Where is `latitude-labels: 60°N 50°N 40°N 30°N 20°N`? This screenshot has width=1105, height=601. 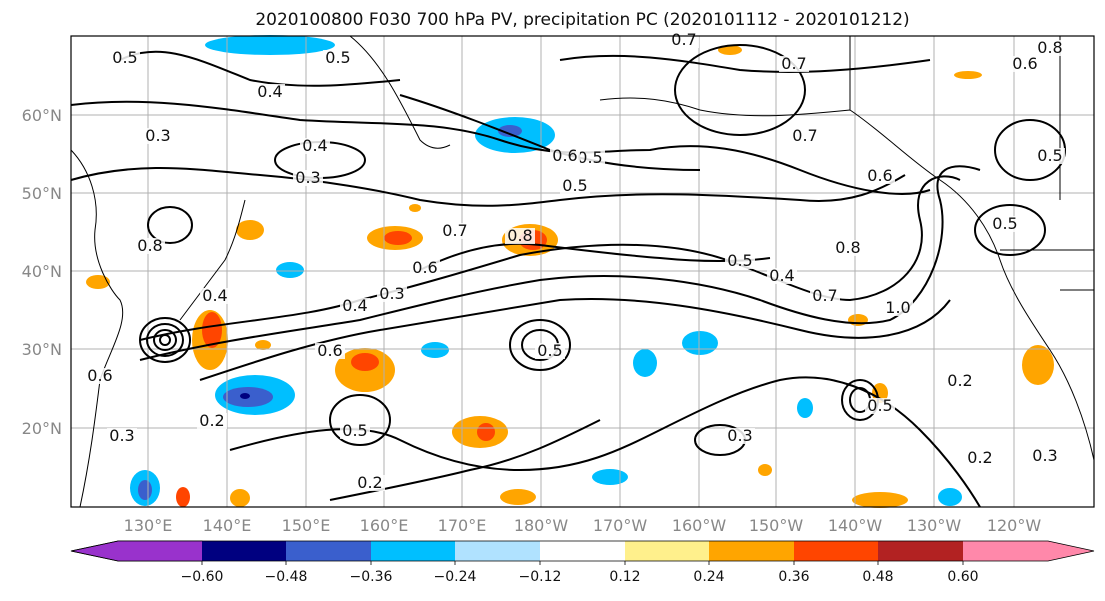
latitude-labels: 60°N 50°N 40°N 30°N 20°N is located at coordinates (42, 272).